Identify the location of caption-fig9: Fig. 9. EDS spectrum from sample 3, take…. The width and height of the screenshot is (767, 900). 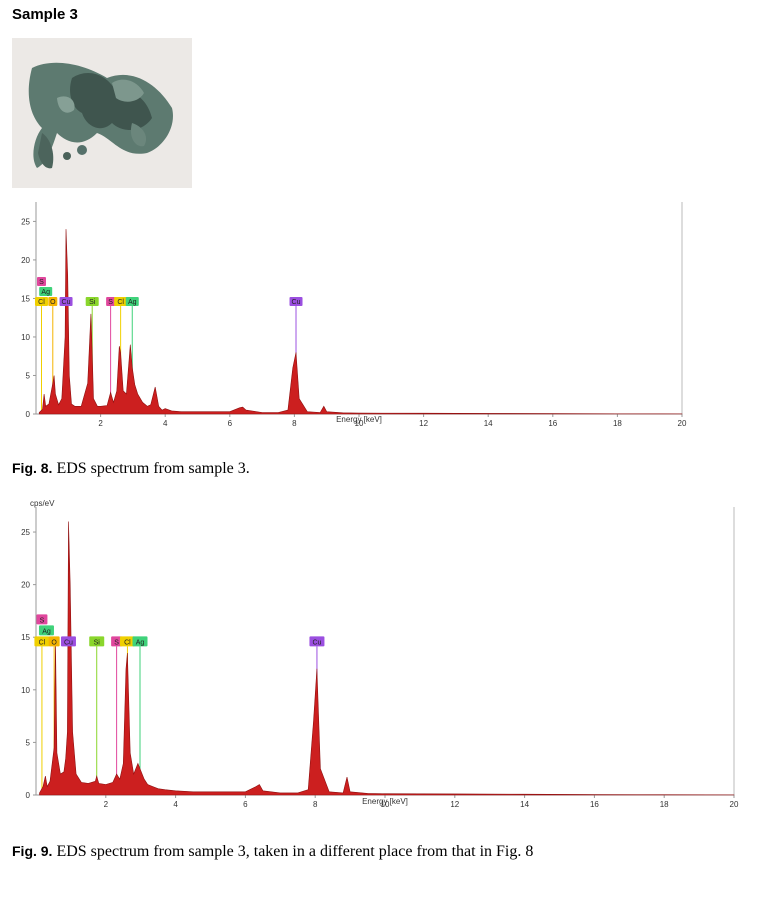
(272, 852).